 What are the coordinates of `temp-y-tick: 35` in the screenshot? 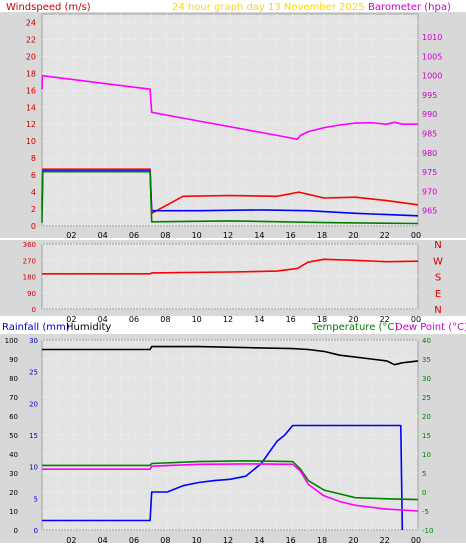 It's located at (426, 360).